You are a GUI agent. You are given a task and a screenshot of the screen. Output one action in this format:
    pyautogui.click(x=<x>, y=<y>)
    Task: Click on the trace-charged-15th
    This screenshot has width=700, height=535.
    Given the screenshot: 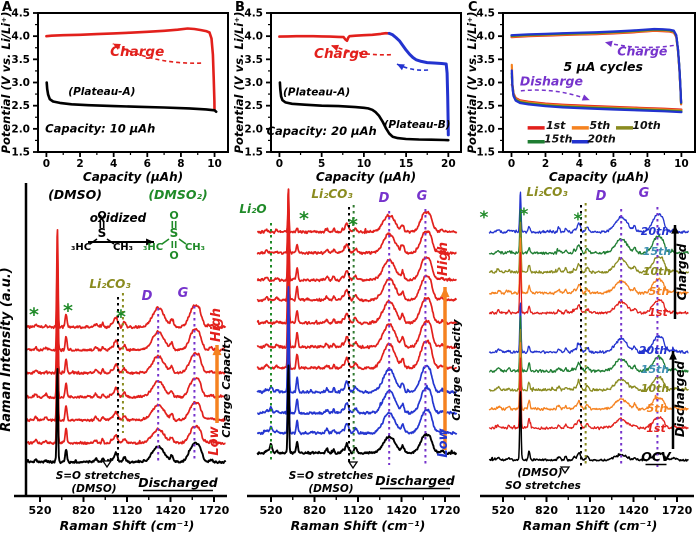 What is the action you would take?
    pyautogui.click(x=589, y=232)
    